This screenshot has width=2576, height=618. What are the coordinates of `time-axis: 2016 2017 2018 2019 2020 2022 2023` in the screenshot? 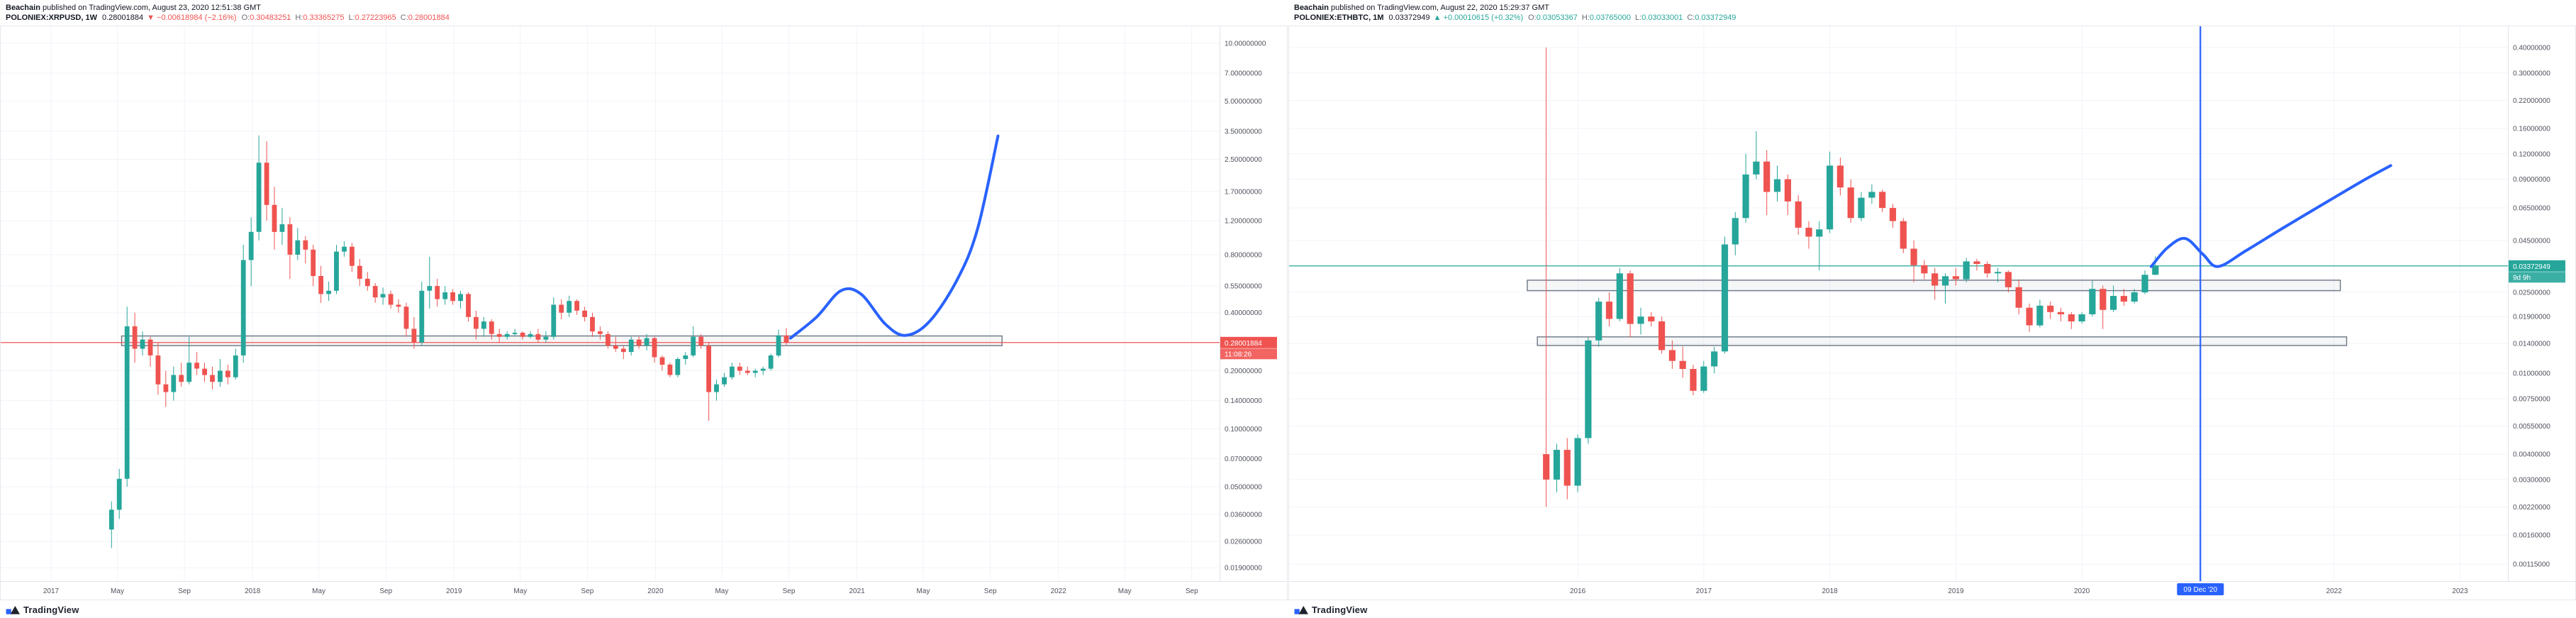 It's located at (2019, 591).